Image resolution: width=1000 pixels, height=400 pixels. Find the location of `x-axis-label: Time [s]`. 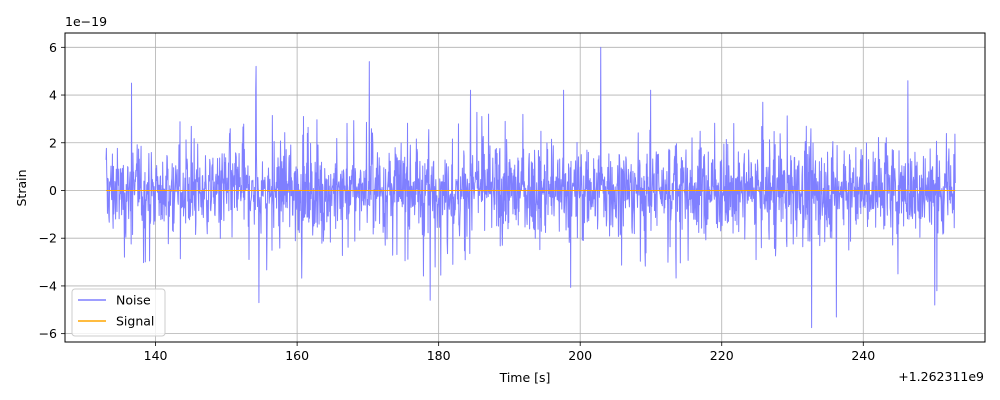

x-axis-label: Time [s] is located at coordinates (525, 377).